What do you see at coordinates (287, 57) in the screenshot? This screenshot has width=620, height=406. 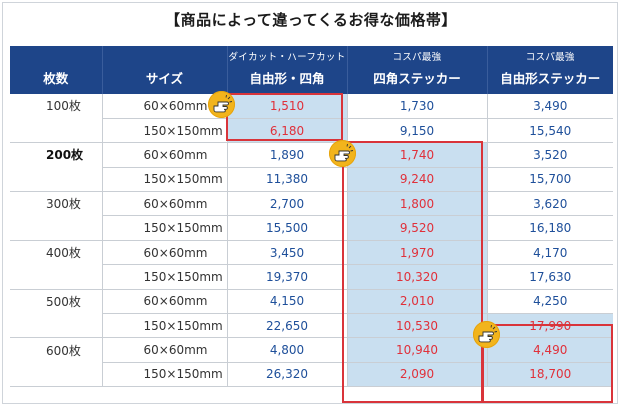 I see `header-diecut-label: ダイカット・ハーフカット` at bounding box center [287, 57].